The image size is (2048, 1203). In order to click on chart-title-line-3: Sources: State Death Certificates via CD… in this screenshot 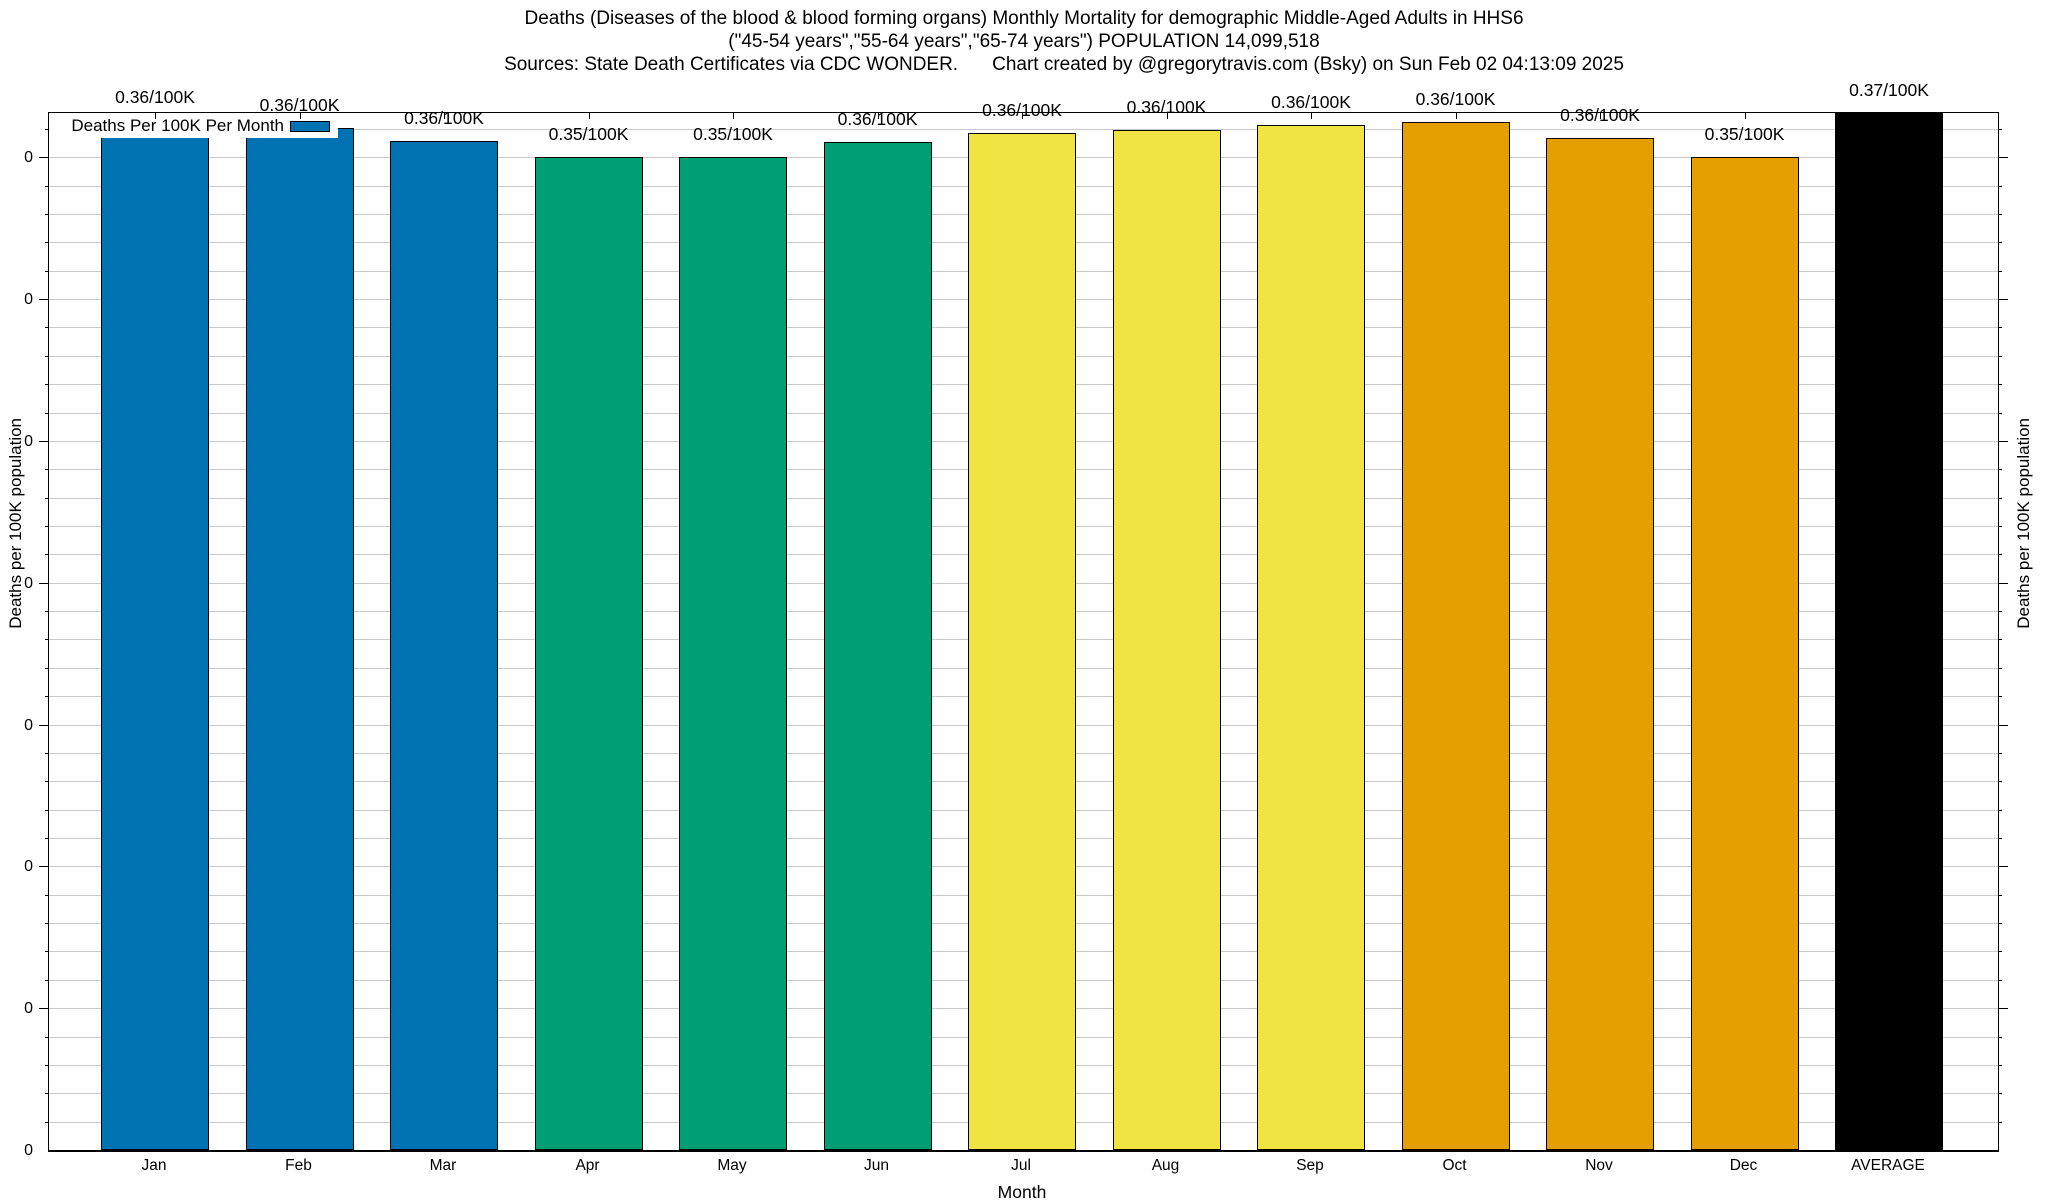, I will do `click(1044, 65)`.